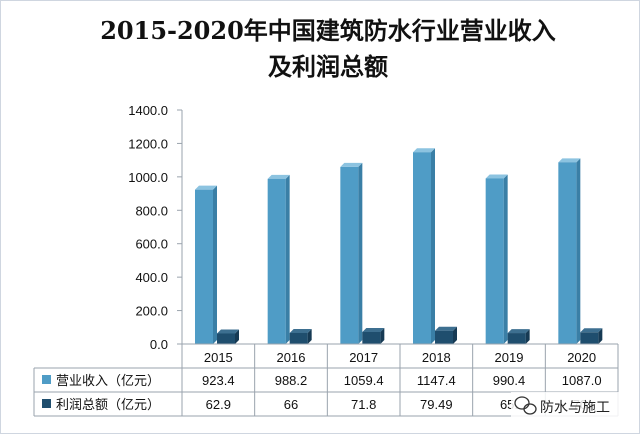 Image resolution: width=640 pixels, height=435 pixels. Describe the element at coordinates (108, 381) in the screenshot. I see `legend-label-revenue: 营业收入（亿元）` at that location.